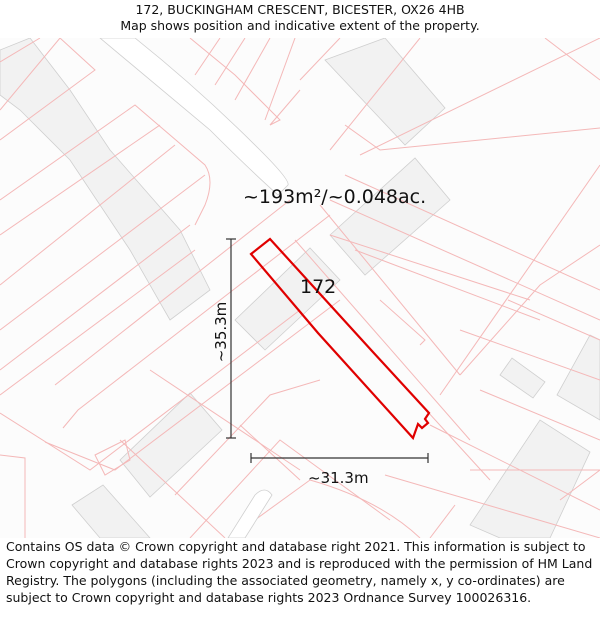 The width and height of the screenshot is (600, 625). Describe the element at coordinates (250, 513) in the screenshot. I see `driveway` at that location.